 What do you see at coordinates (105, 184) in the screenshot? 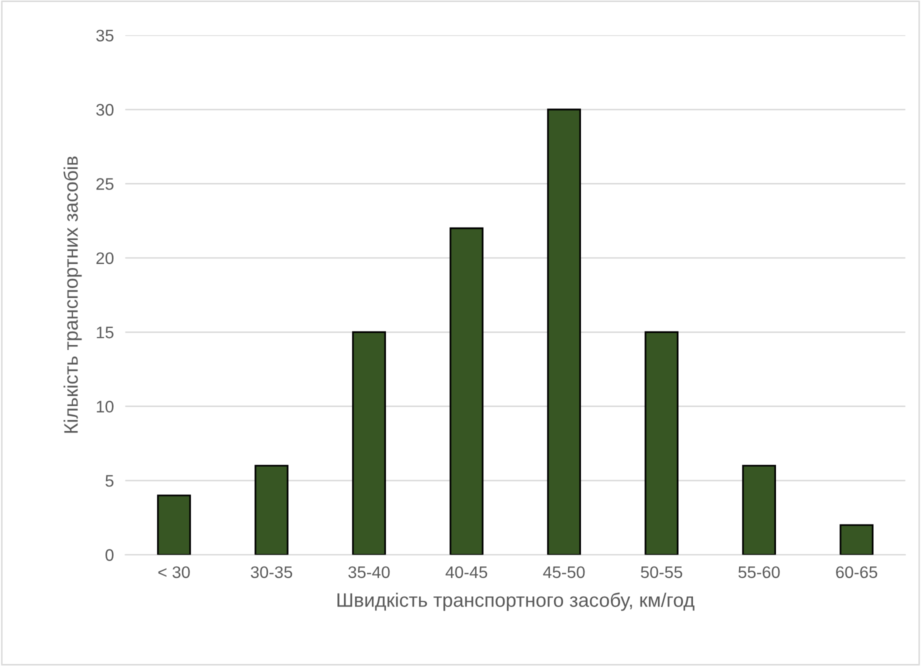
I see `y-tick-label: 25` at bounding box center [105, 184].